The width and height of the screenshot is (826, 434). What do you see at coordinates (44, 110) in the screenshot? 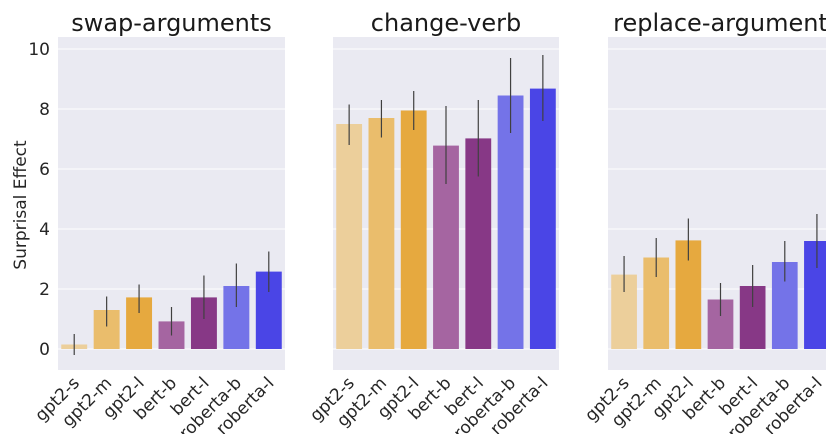
I see `y-tick-label: 8` at bounding box center [44, 110].